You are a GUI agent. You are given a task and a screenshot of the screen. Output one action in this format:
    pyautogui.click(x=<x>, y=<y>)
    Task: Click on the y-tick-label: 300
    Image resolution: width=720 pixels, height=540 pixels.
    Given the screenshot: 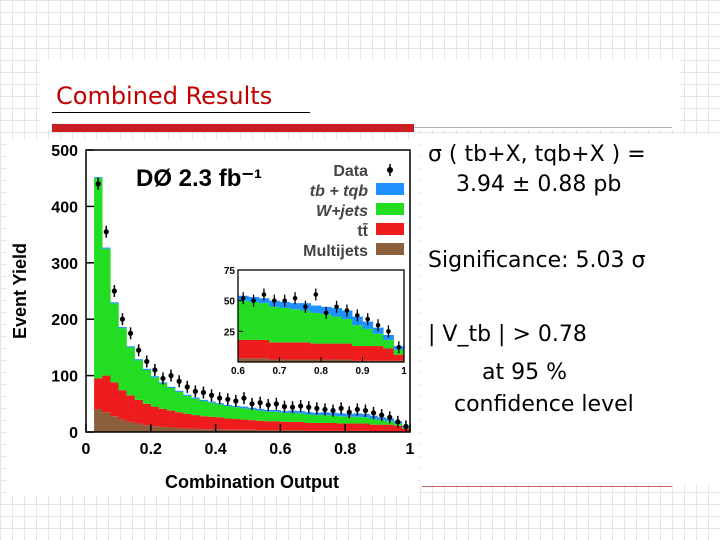 What is the action you would take?
    pyautogui.click(x=64, y=264)
    